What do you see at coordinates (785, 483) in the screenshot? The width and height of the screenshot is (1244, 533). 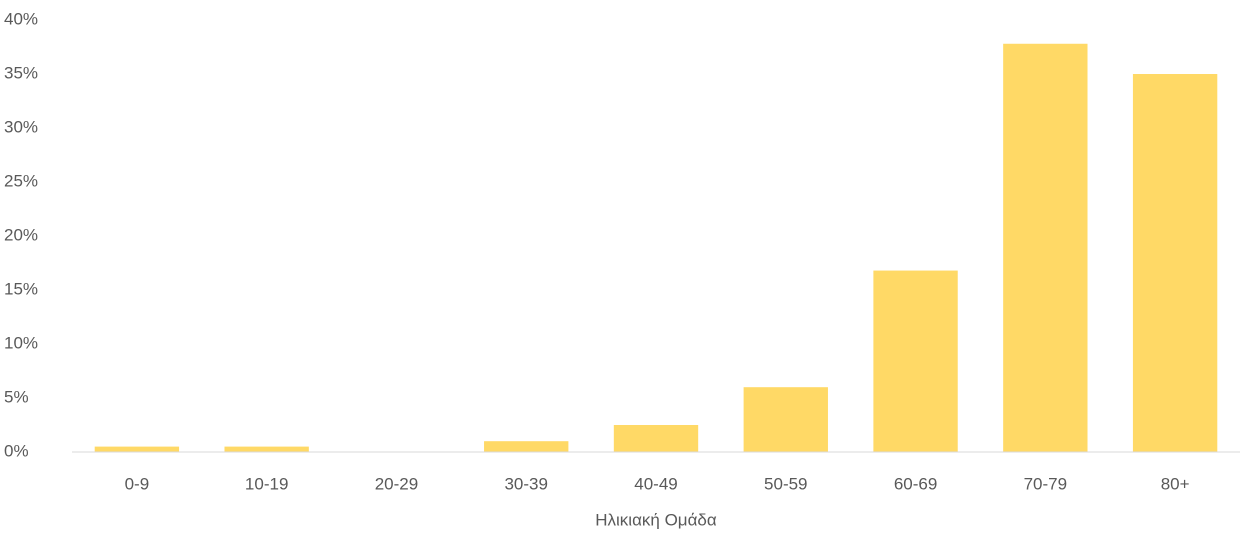 I see `x-tick-label: 50-59` at bounding box center [785, 483].